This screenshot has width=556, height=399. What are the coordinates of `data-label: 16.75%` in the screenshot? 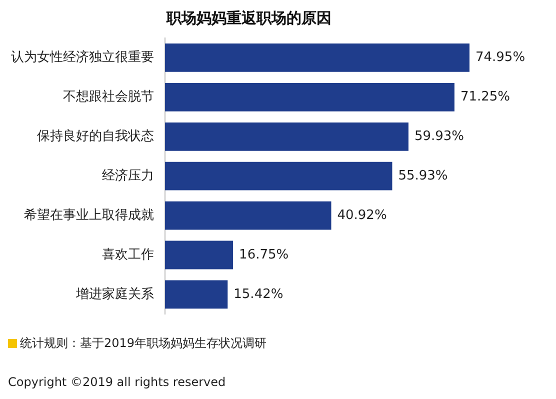 It's located at (264, 254).